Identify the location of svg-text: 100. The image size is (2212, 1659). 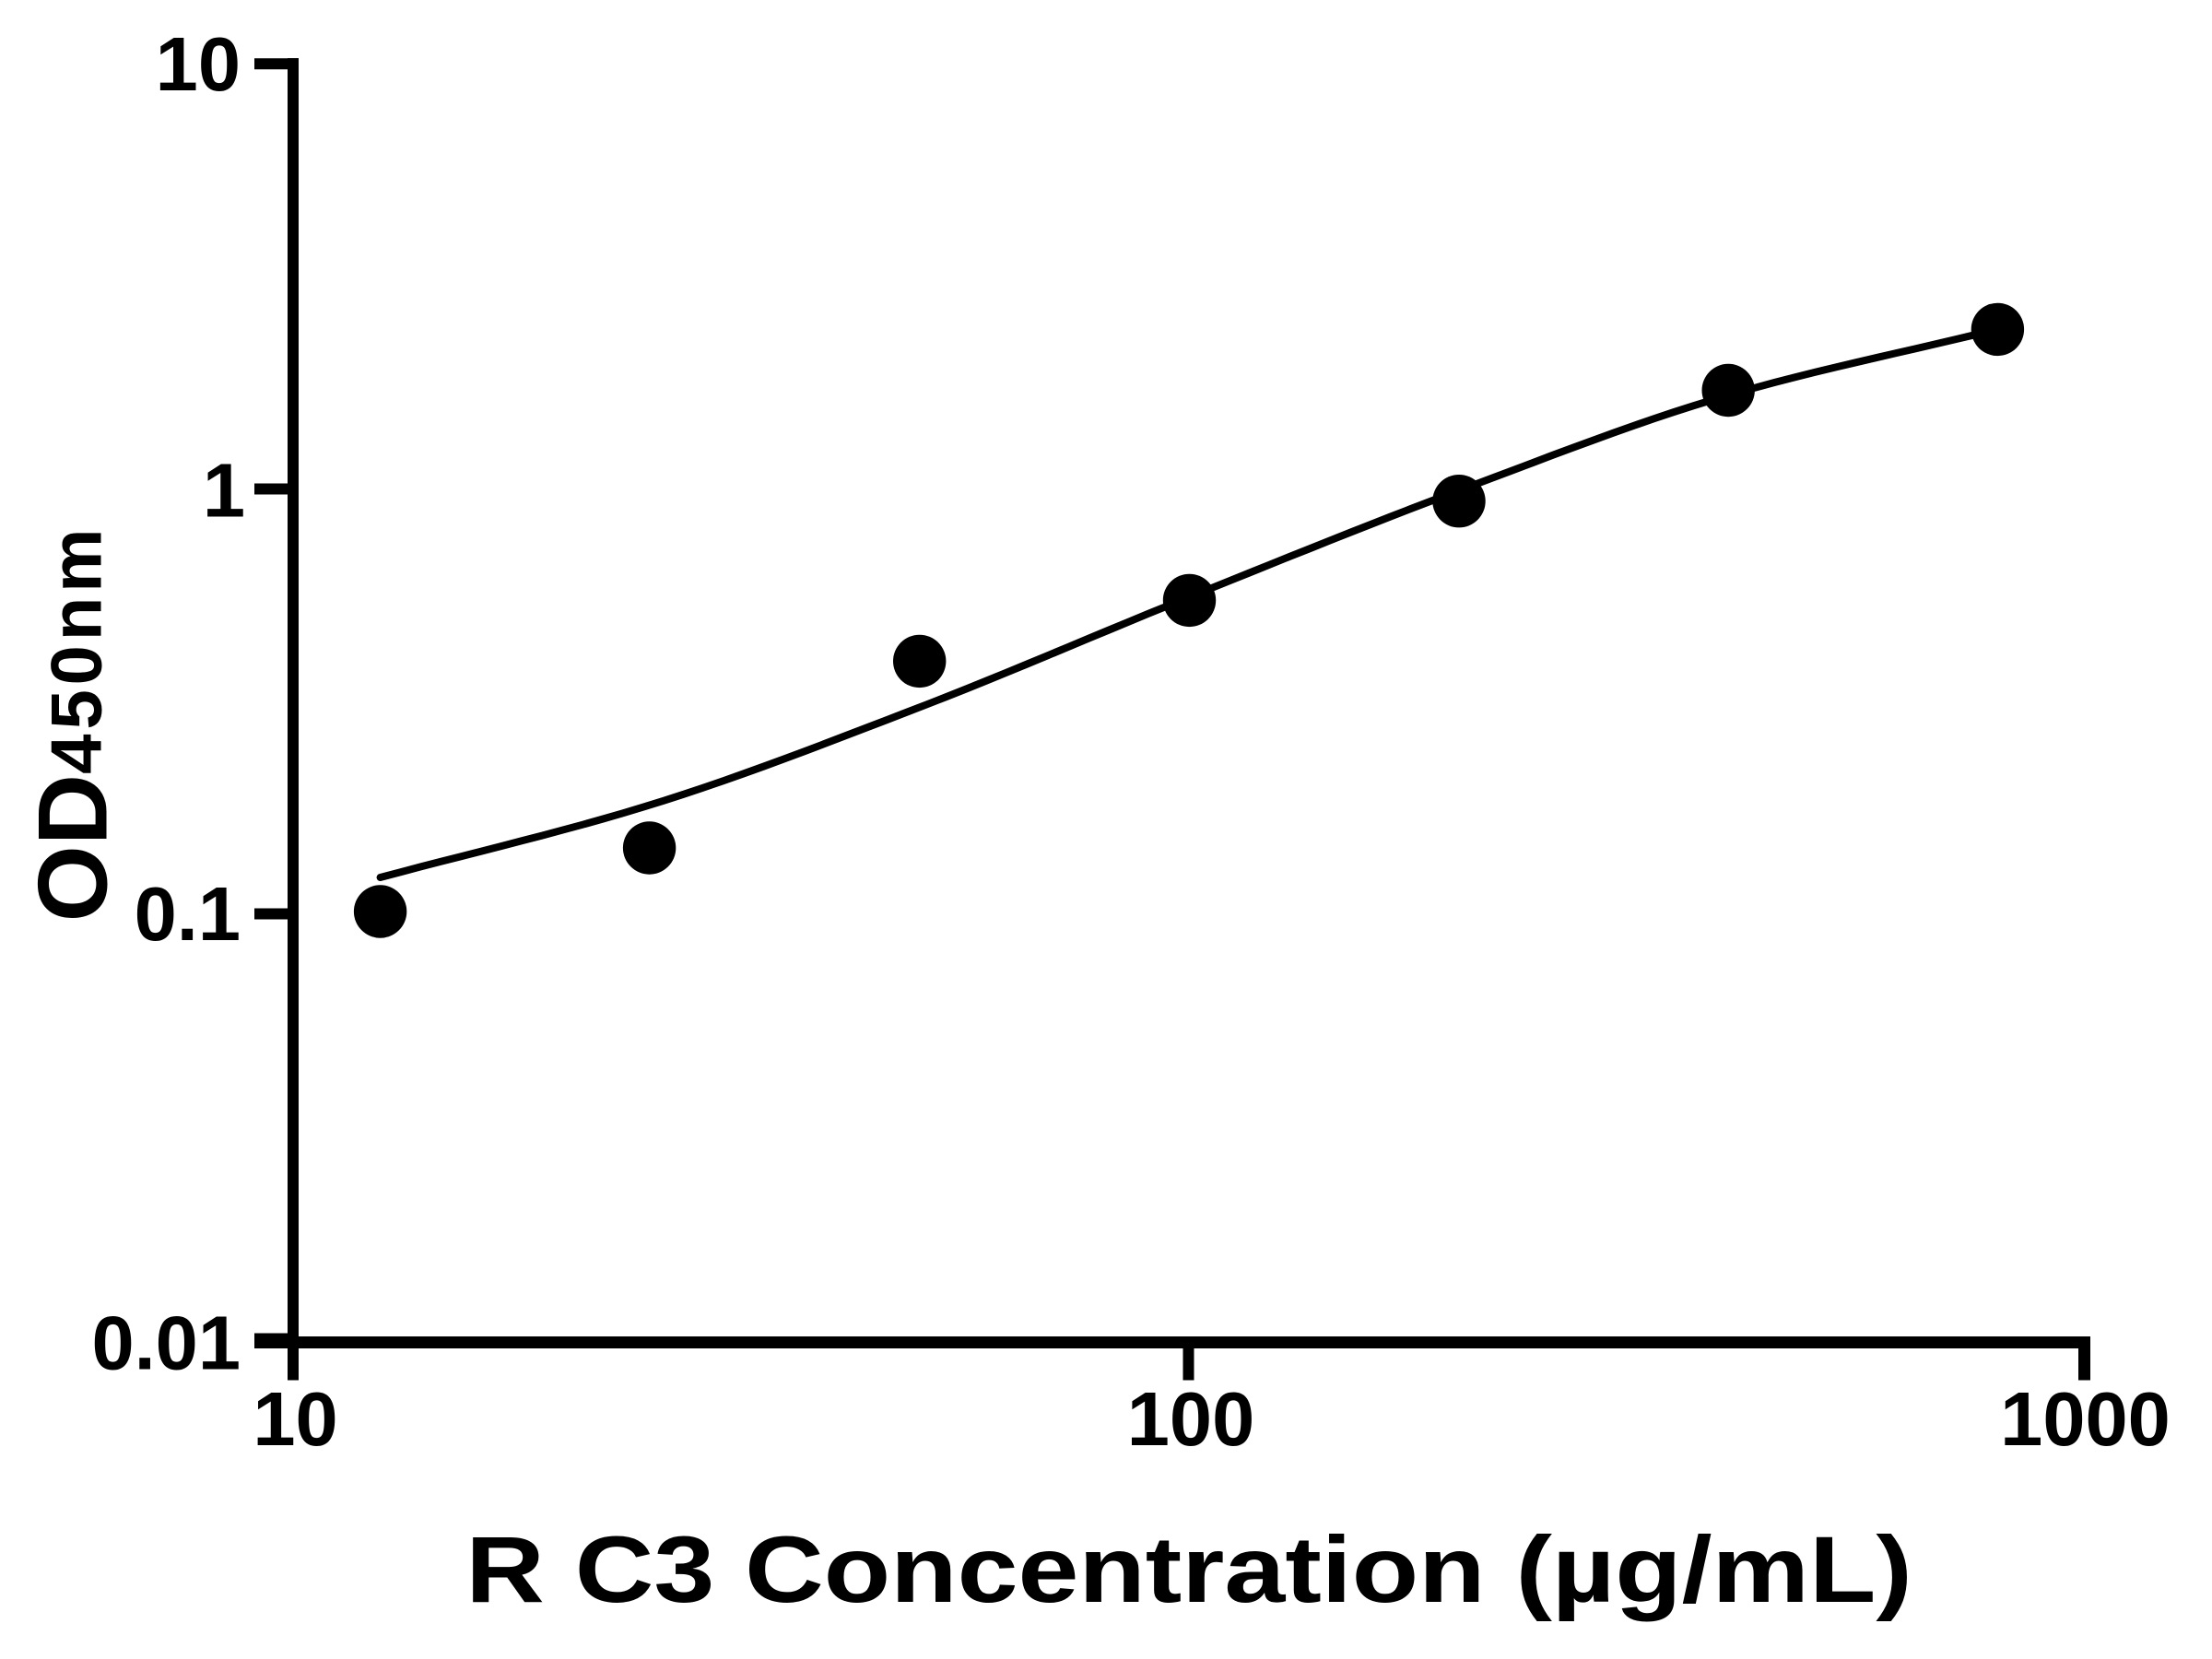
(1190, 1419).